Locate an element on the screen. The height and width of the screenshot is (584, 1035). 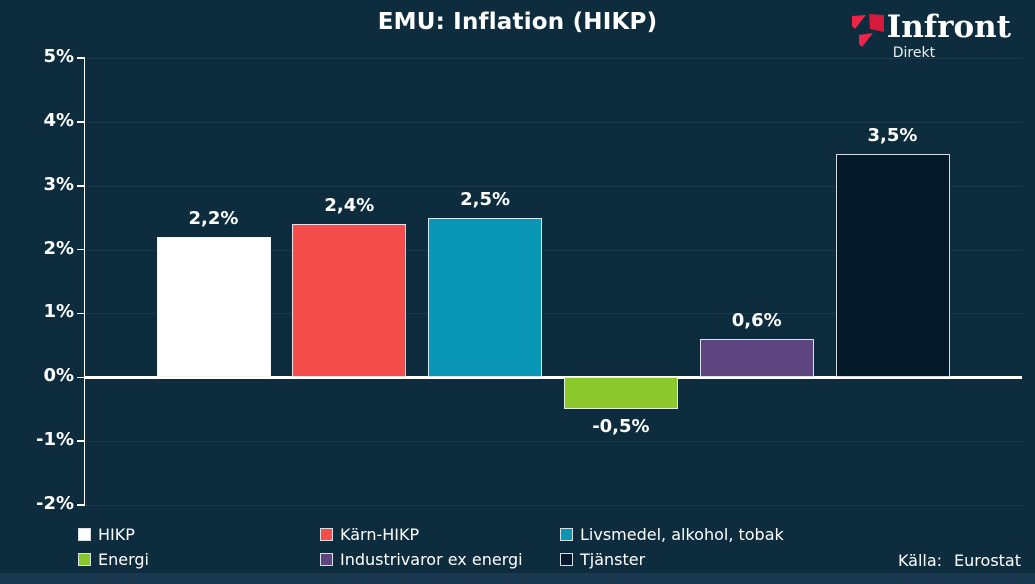
logo-subtitle: Direkt is located at coordinates (914, 53).